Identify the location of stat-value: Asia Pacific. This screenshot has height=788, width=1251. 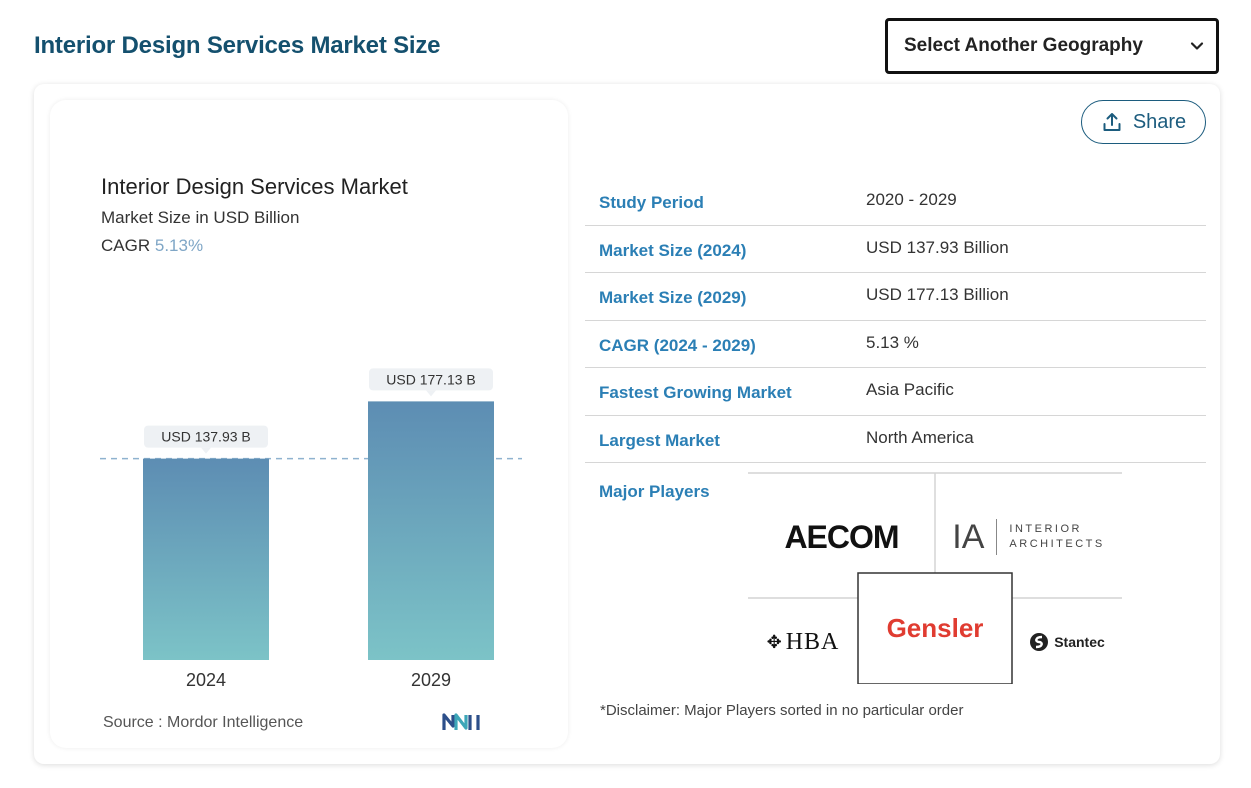
(910, 389).